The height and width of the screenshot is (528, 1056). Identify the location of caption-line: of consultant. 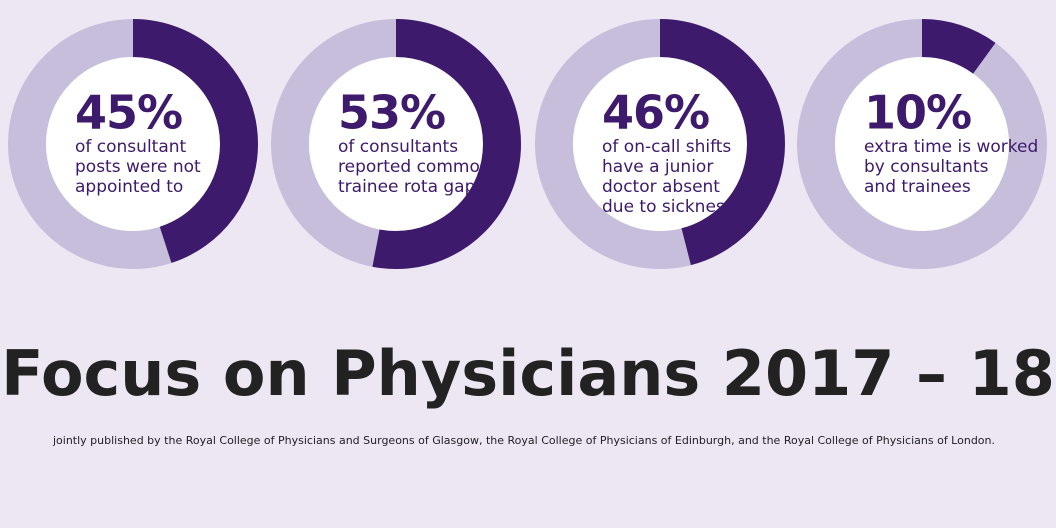
(131, 147).